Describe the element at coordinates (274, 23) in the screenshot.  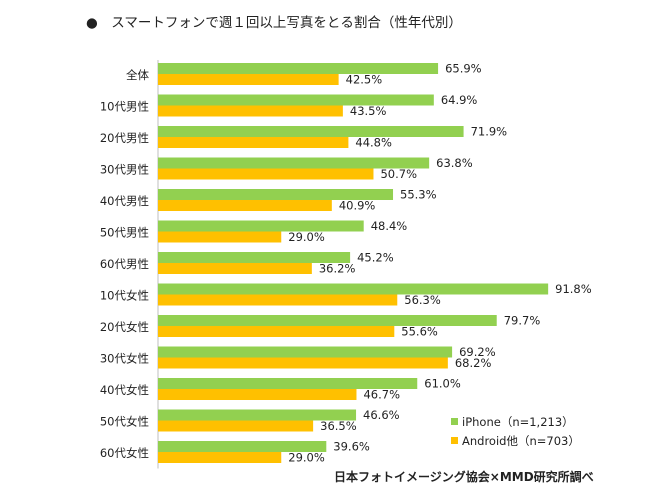
I see `chart-title: ● スマートフォンで週１回以上写真をとる割合（性年代別）` at that location.